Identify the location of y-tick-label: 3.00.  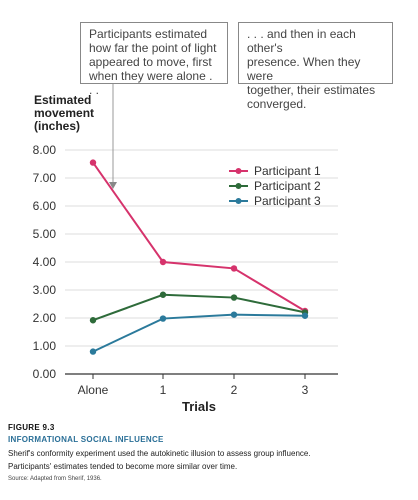
(45, 290).